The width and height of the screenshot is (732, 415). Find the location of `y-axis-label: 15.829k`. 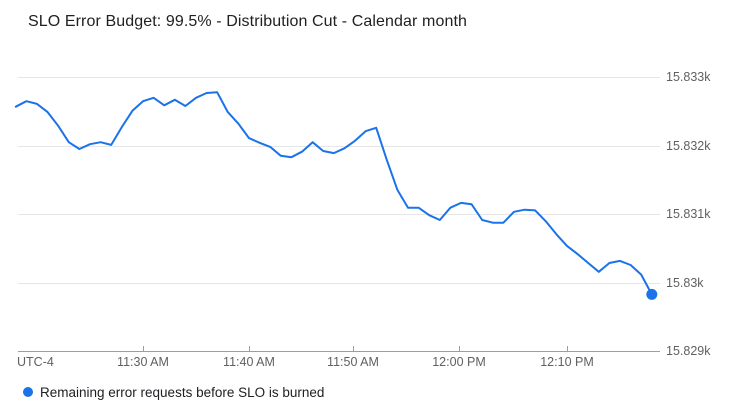

y-axis-label: 15.829k is located at coordinates (688, 351).